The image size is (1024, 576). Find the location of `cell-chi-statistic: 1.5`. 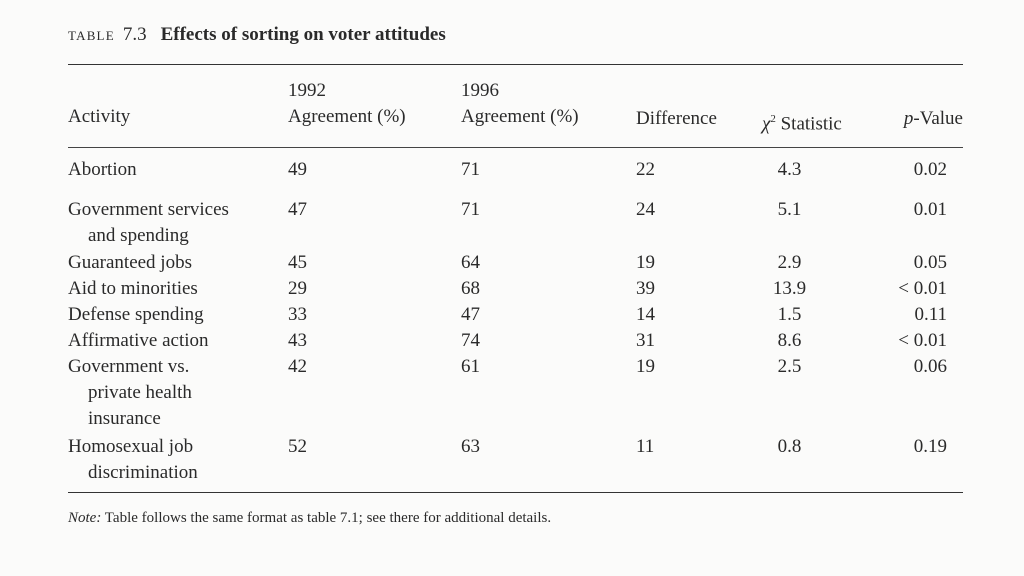

cell-chi-statistic: 1.5 is located at coordinates (789, 314).